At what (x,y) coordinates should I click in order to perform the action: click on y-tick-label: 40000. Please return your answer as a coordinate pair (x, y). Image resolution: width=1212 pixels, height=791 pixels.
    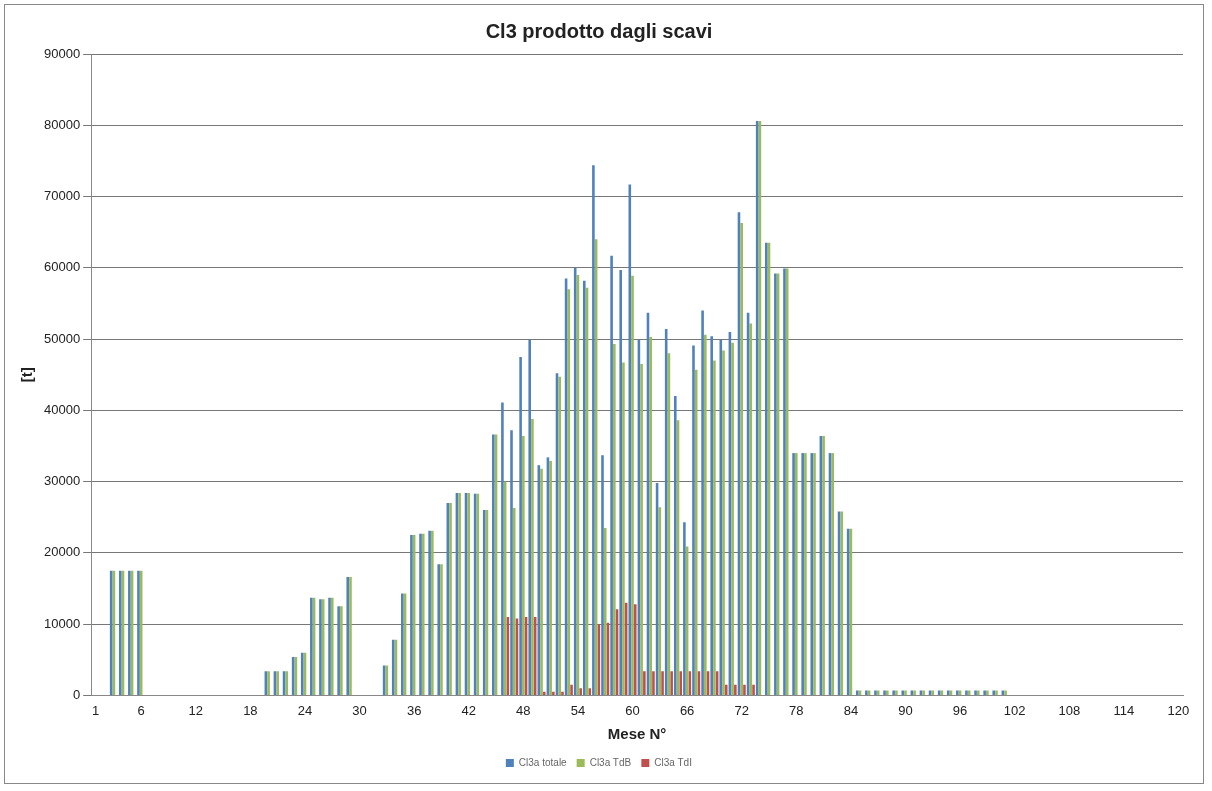
    Looking at the image, I should click on (62, 409).